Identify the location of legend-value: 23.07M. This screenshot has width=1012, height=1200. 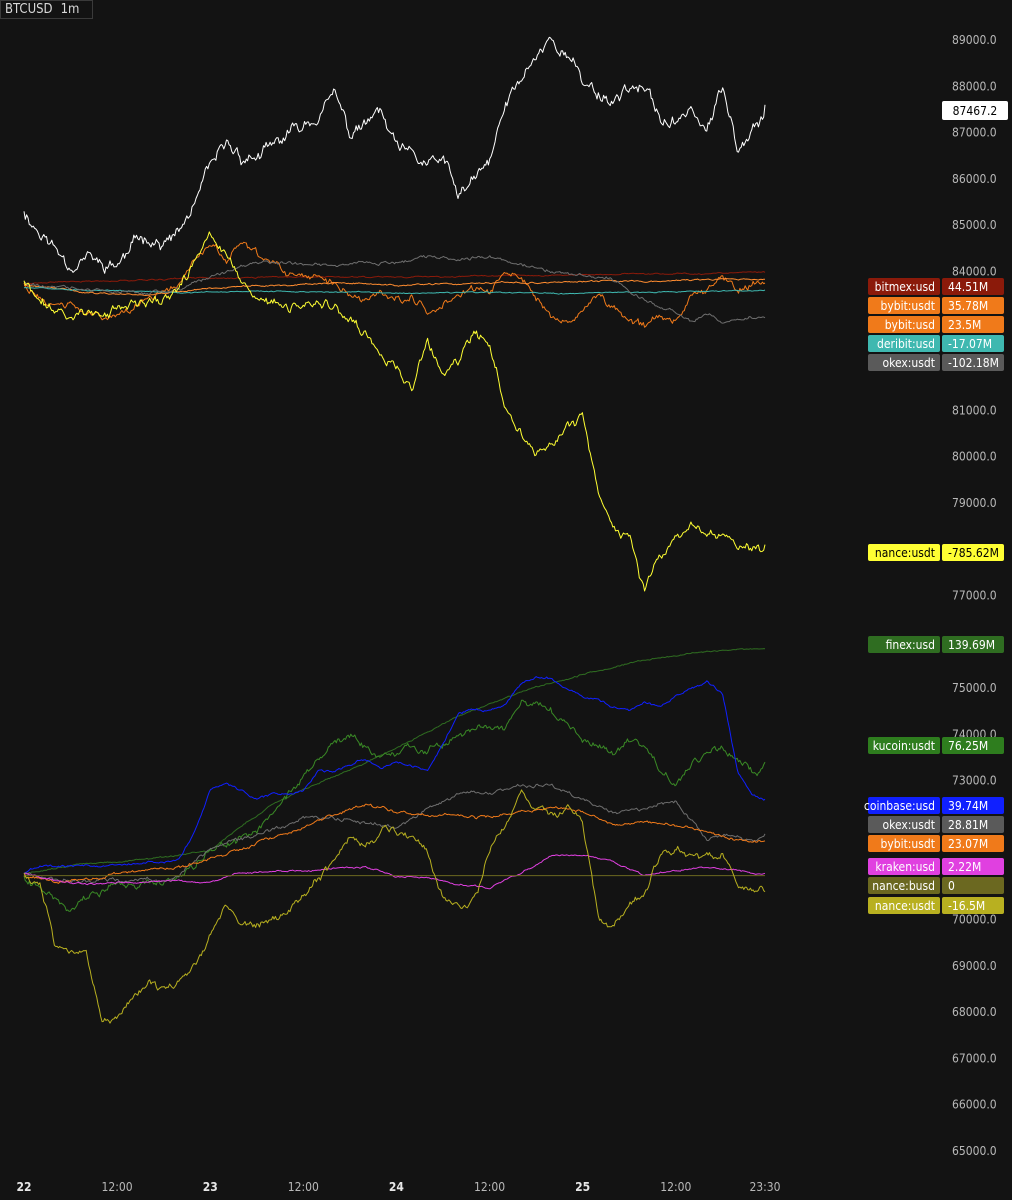
(968, 844).